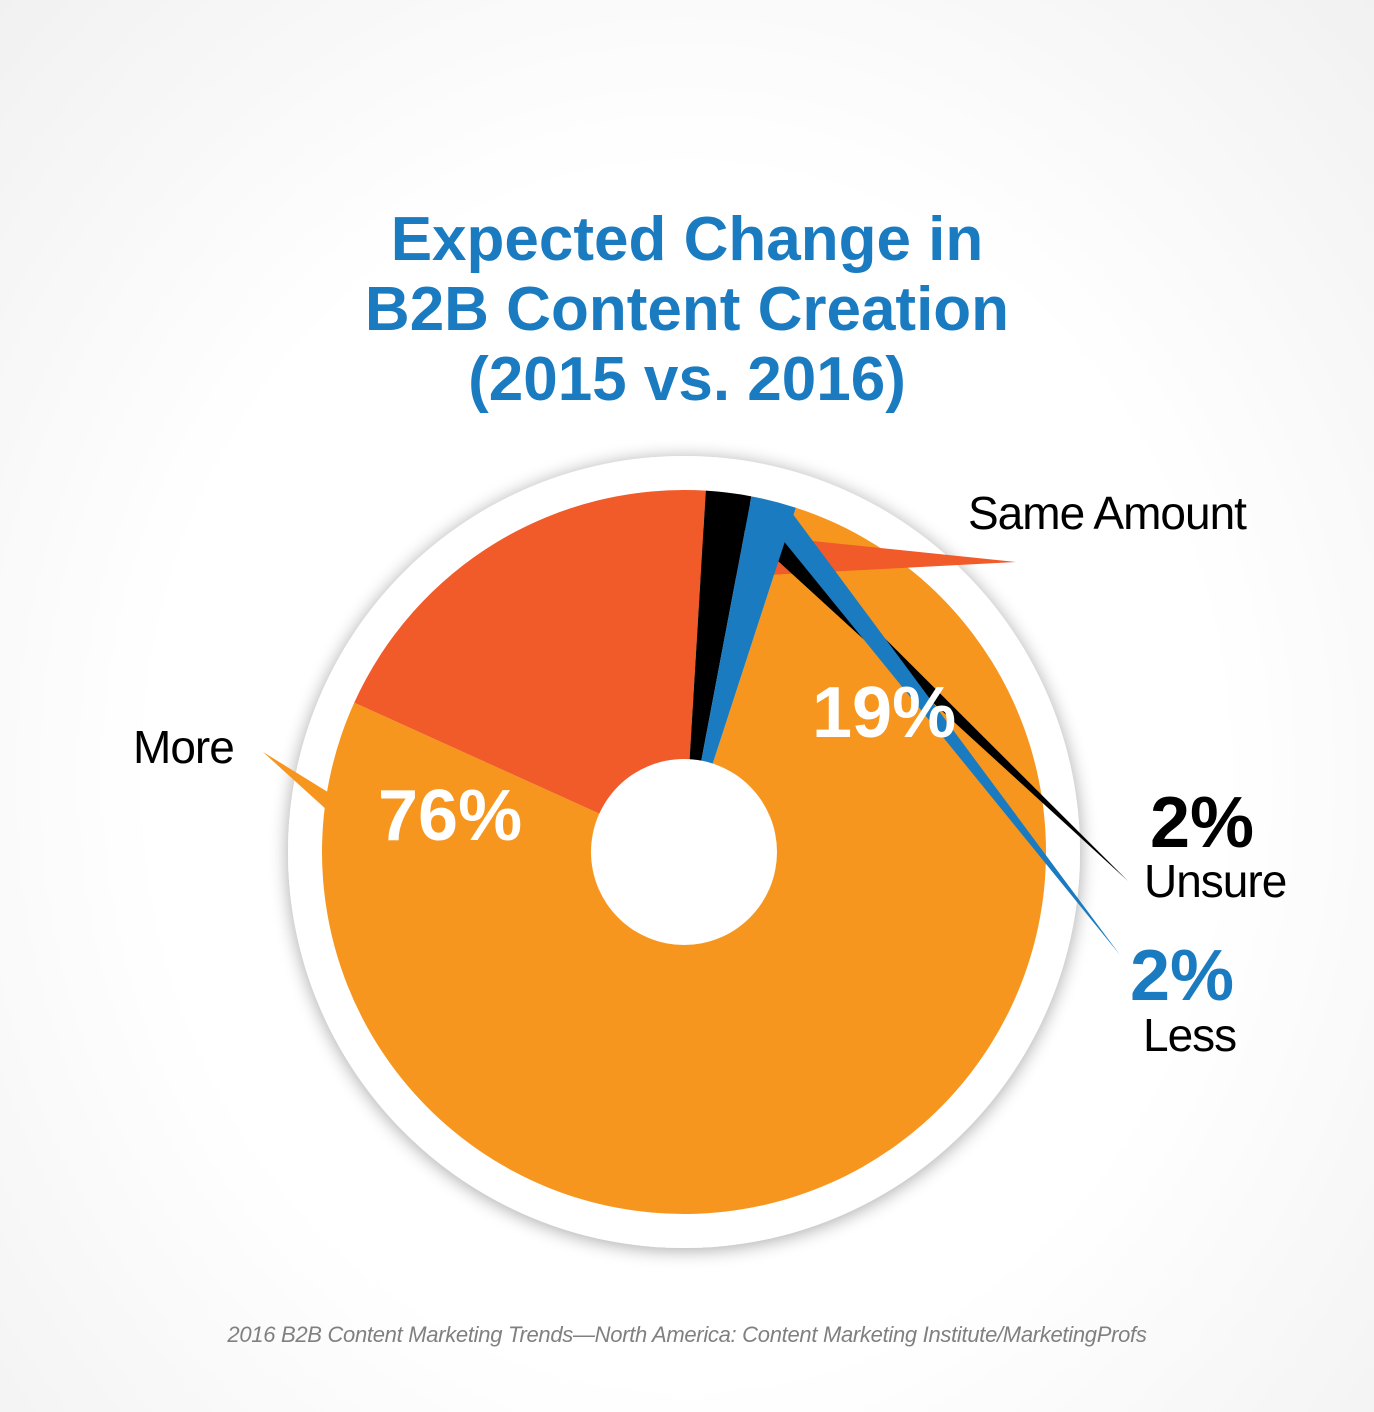 This screenshot has height=1412, width=1374. What do you see at coordinates (1202, 823) in the screenshot?
I see `value-unsure: 2%` at bounding box center [1202, 823].